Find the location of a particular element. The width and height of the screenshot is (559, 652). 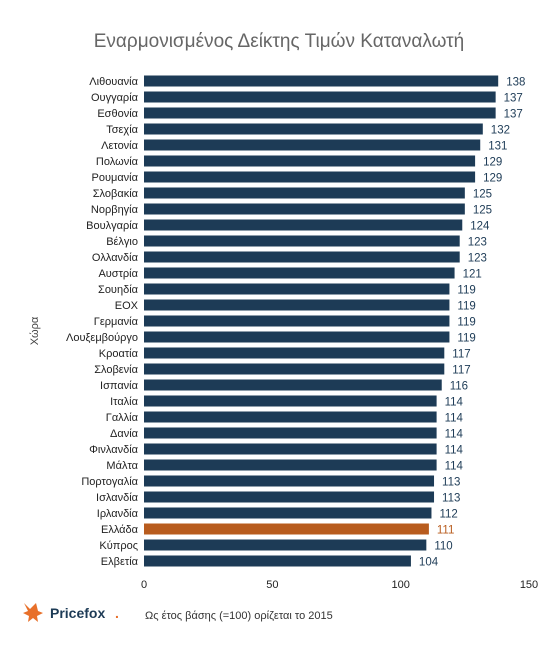

x-axis-ticks: 0 50 100 150 is located at coordinates (339, 585).